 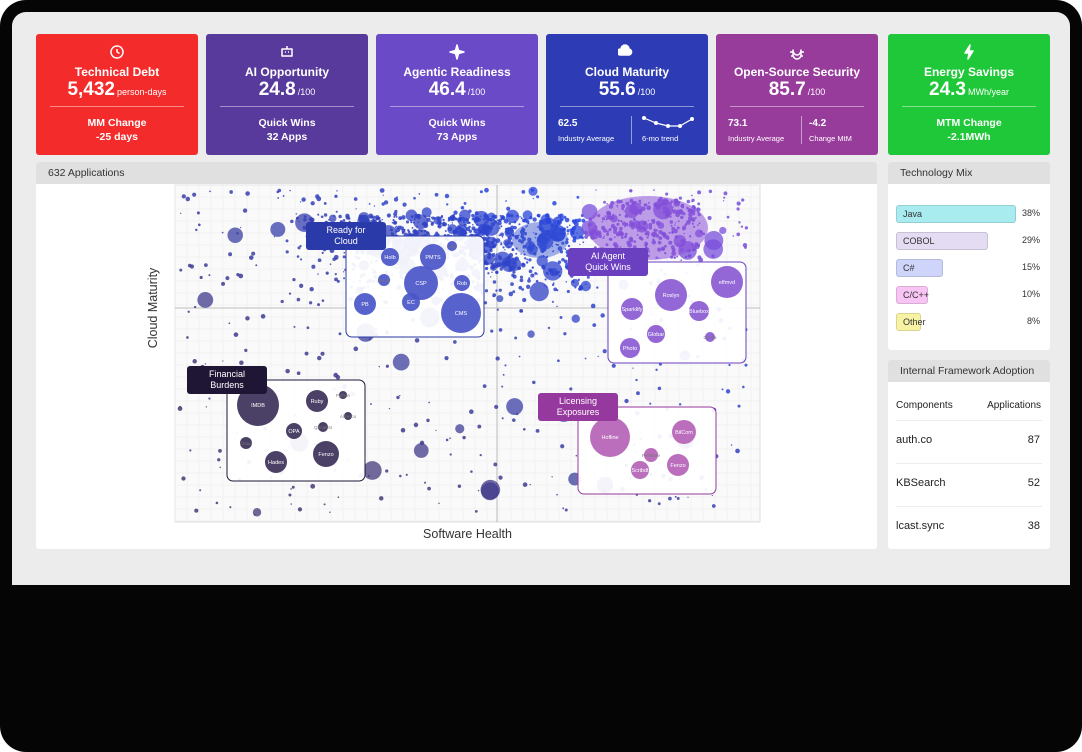 I want to click on app-label: Hofline, so click(x=609, y=438).